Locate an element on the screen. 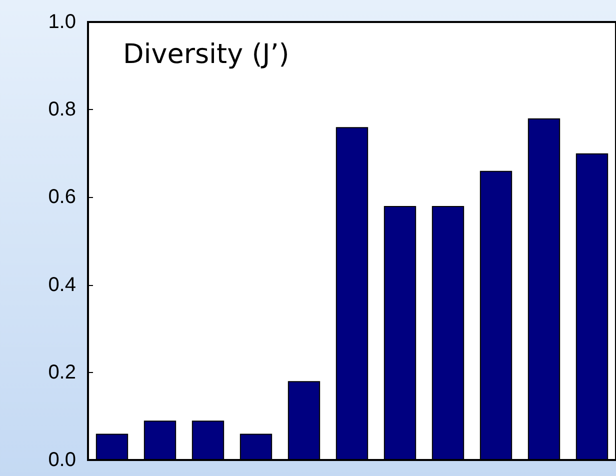 This screenshot has width=616, height=476. y-tick-label: 0.8 is located at coordinates (62, 109).